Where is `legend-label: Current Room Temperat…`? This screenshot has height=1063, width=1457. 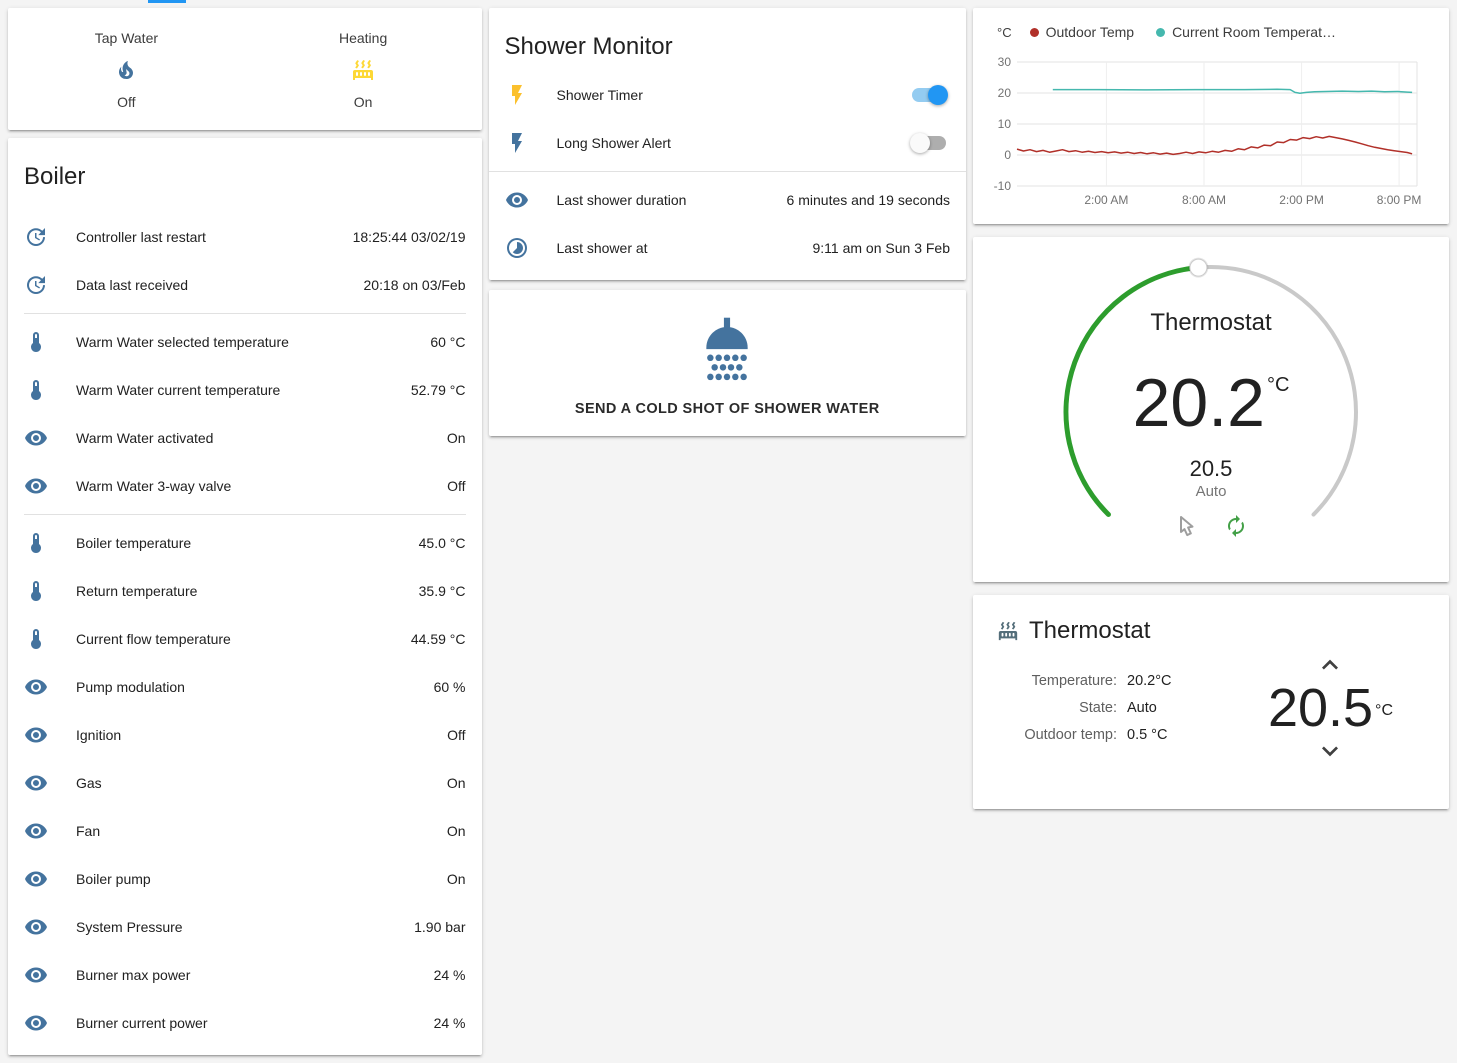
legend-label: Current Room Temperat… is located at coordinates (1254, 32).